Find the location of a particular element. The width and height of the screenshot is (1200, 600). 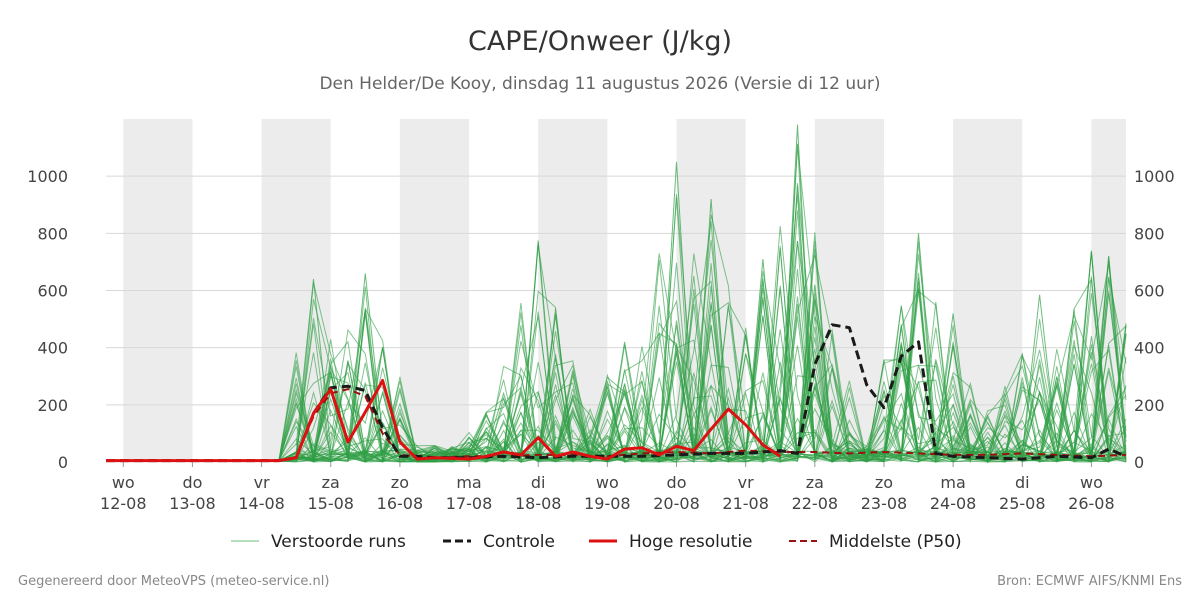

x-tick-date: 20-08 is located at coordinates (676, 503).